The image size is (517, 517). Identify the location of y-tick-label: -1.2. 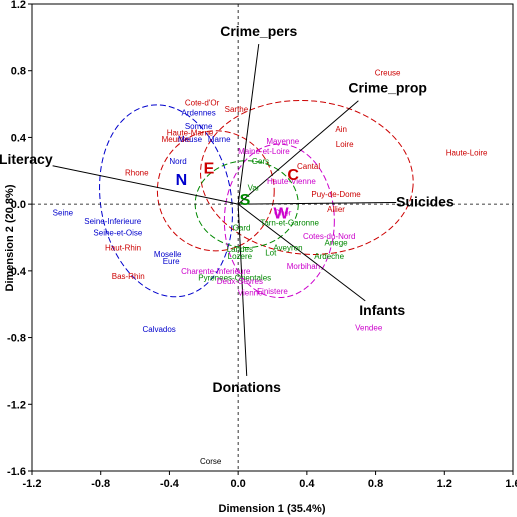
(16, 405).